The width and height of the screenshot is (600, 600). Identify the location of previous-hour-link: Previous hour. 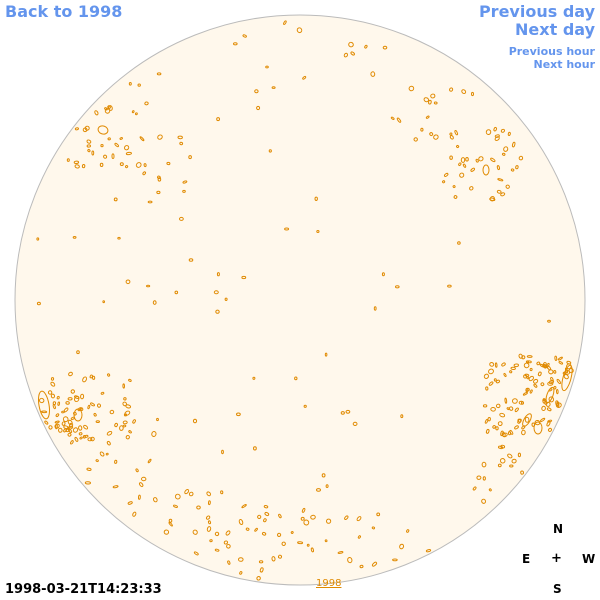
(551, 51).